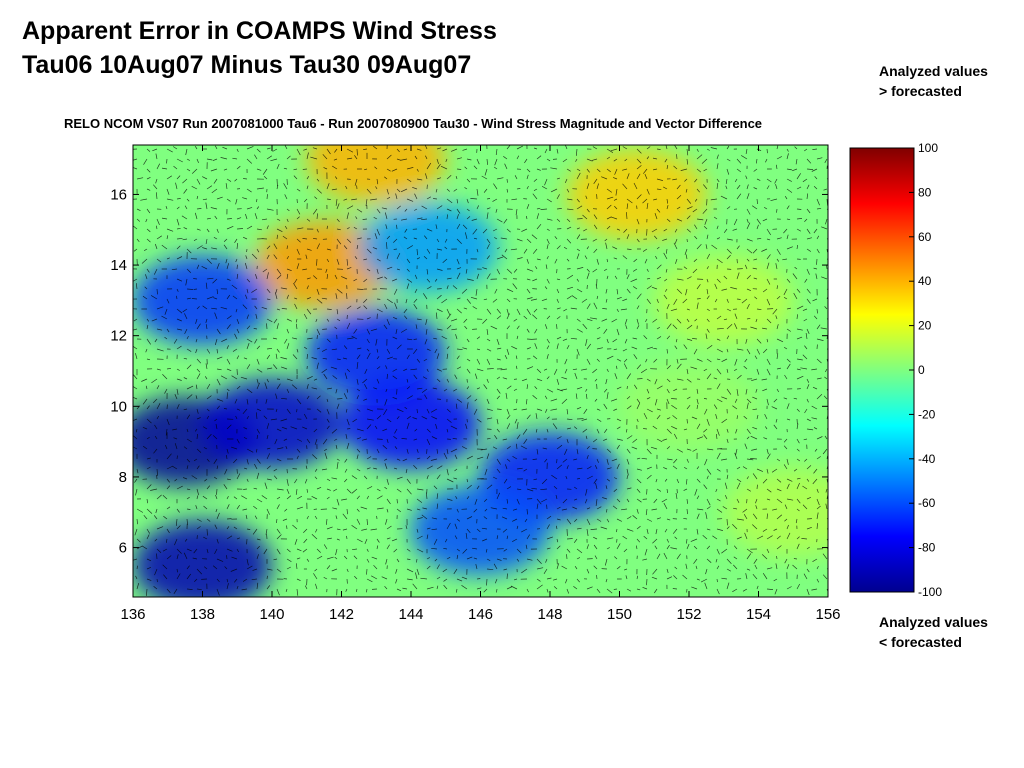 Image resolution: width=1024 pixels, height=768 pixels. I want to click on x-tick-label: 148, so click(549, 614).